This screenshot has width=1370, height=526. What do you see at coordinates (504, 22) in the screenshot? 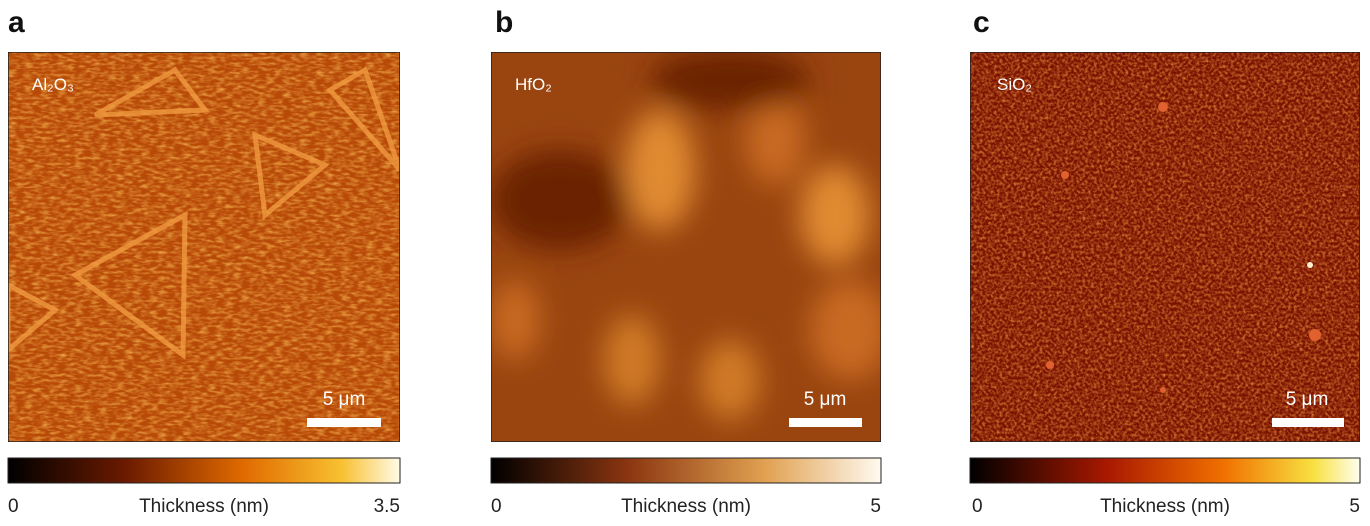
I see `panel-letter: b` at bounding box center [504, 22].